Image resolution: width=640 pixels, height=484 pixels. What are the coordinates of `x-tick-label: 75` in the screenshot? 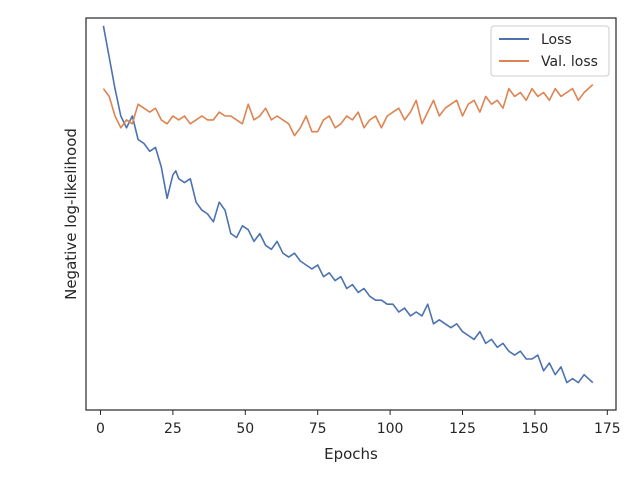 It's located at (318, 429).